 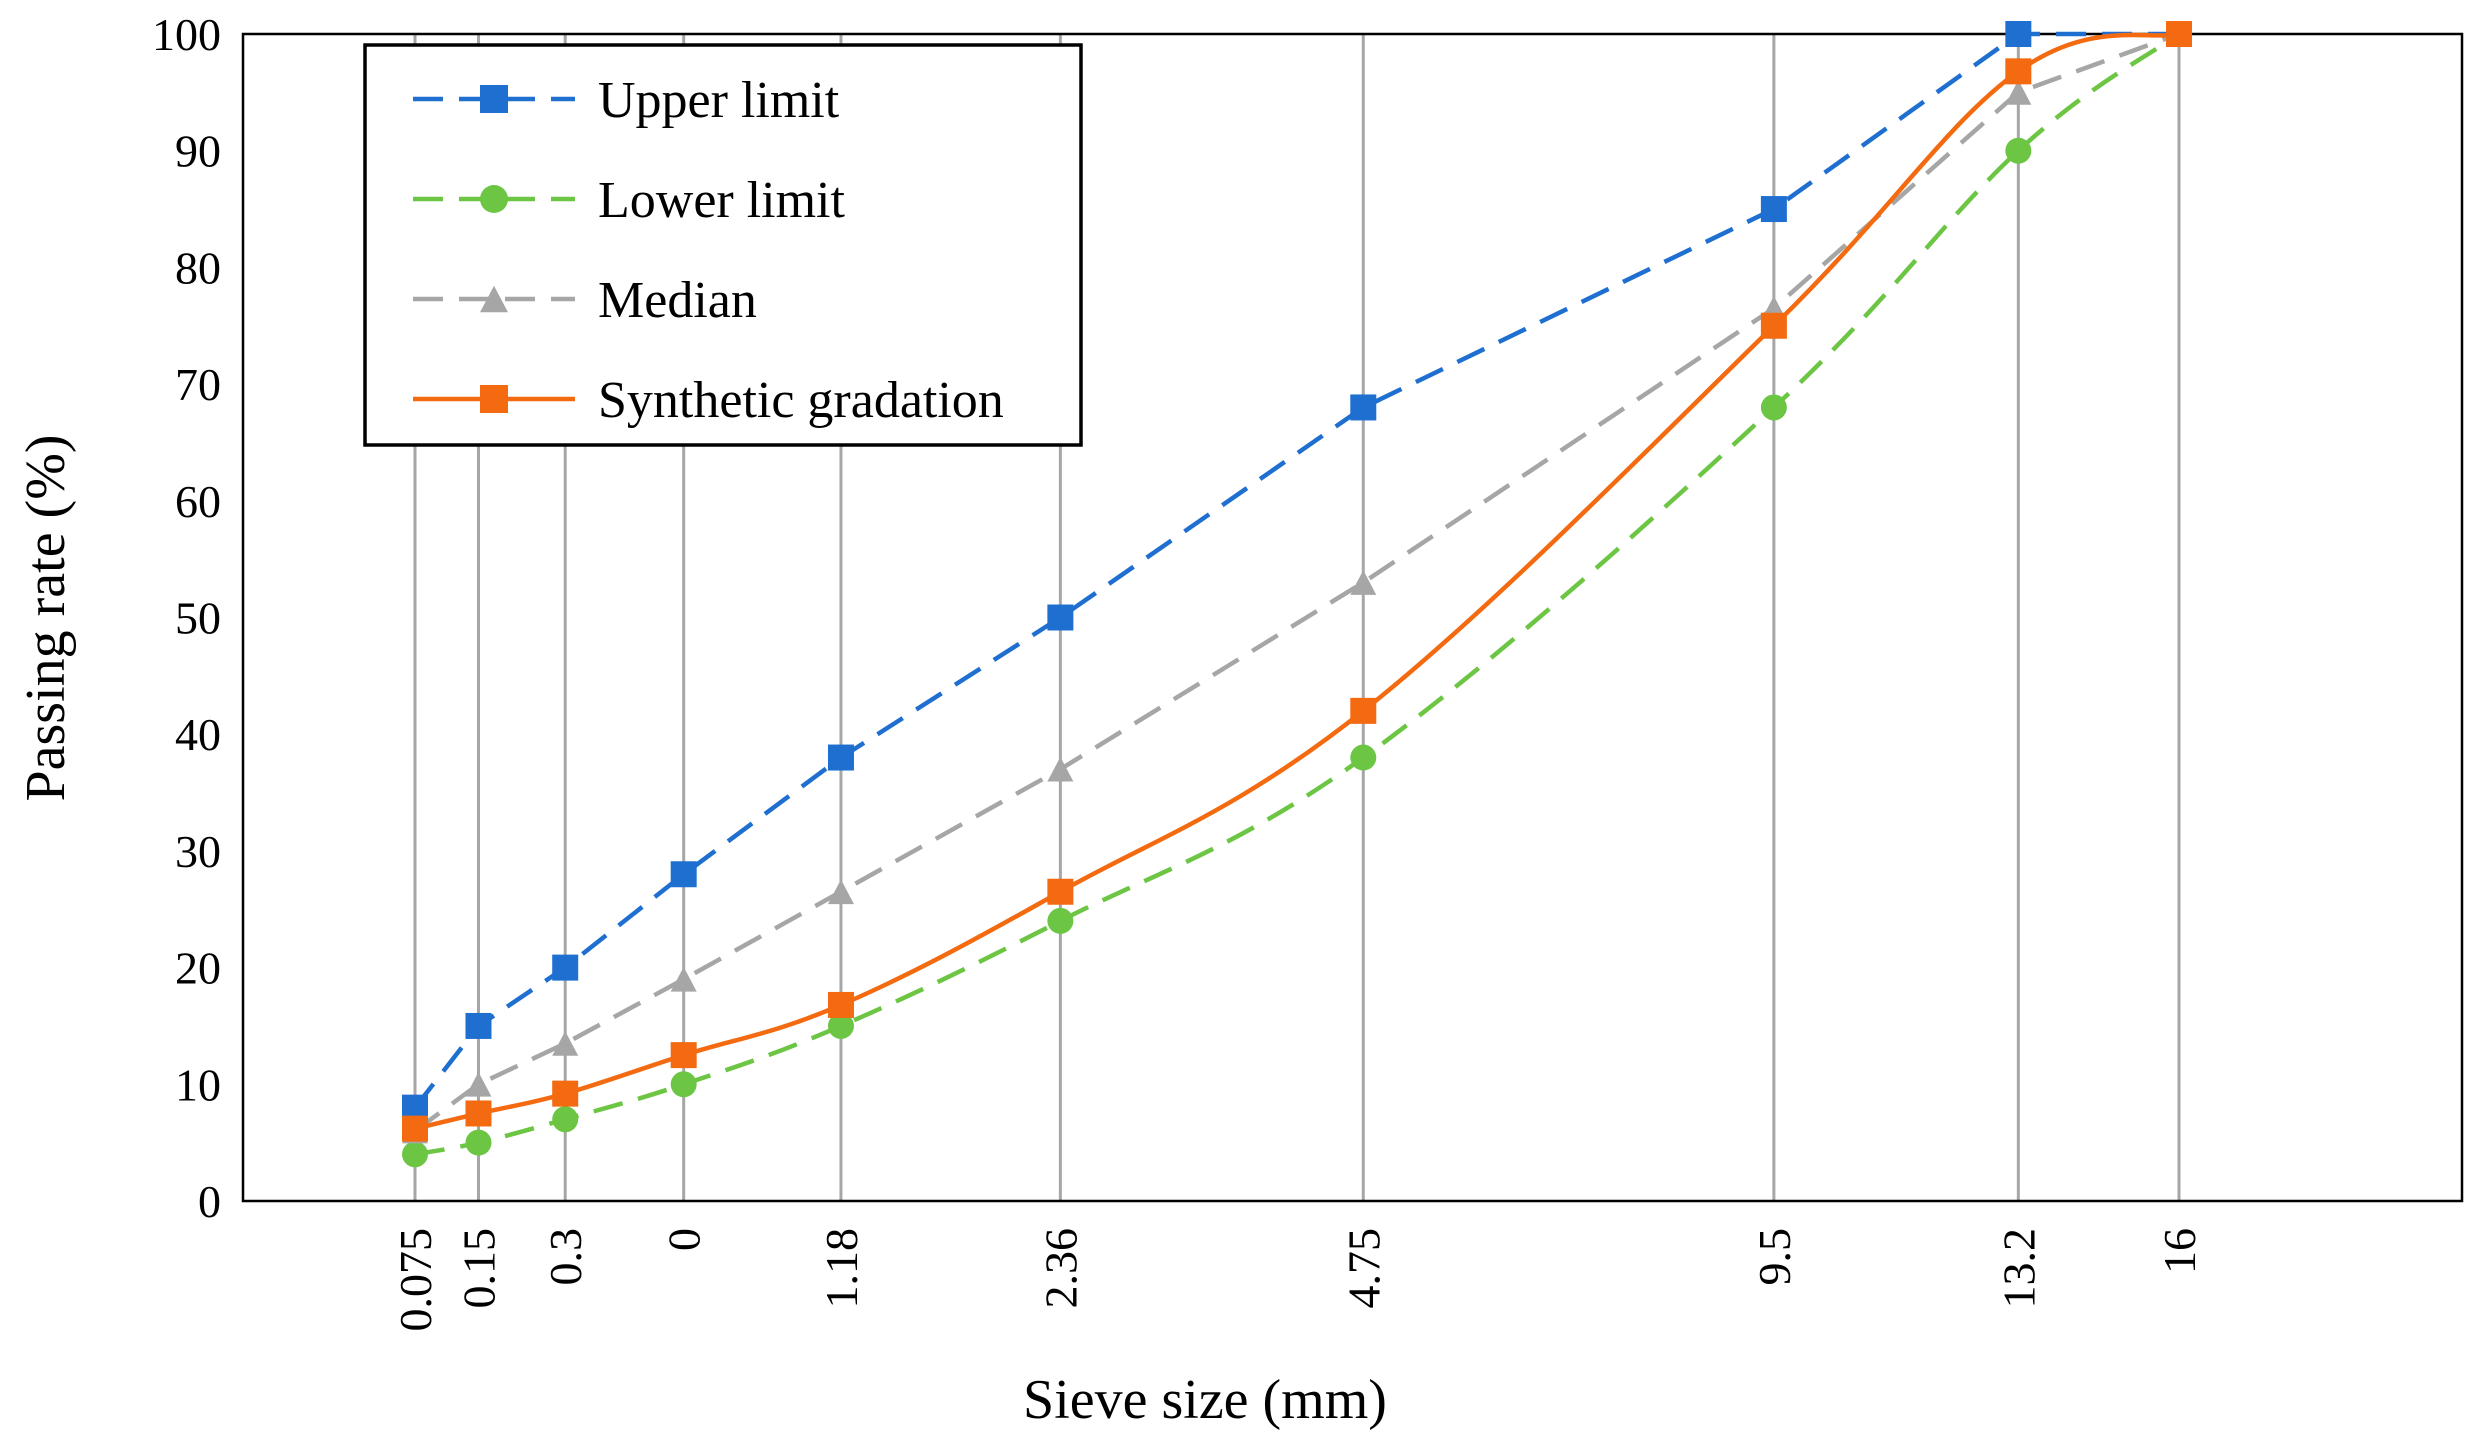 What do you see at coordinates (1774, 1257) in the screenshot?
I see `x-tick-label: 9.5` at bounding box center [1774, 1257].